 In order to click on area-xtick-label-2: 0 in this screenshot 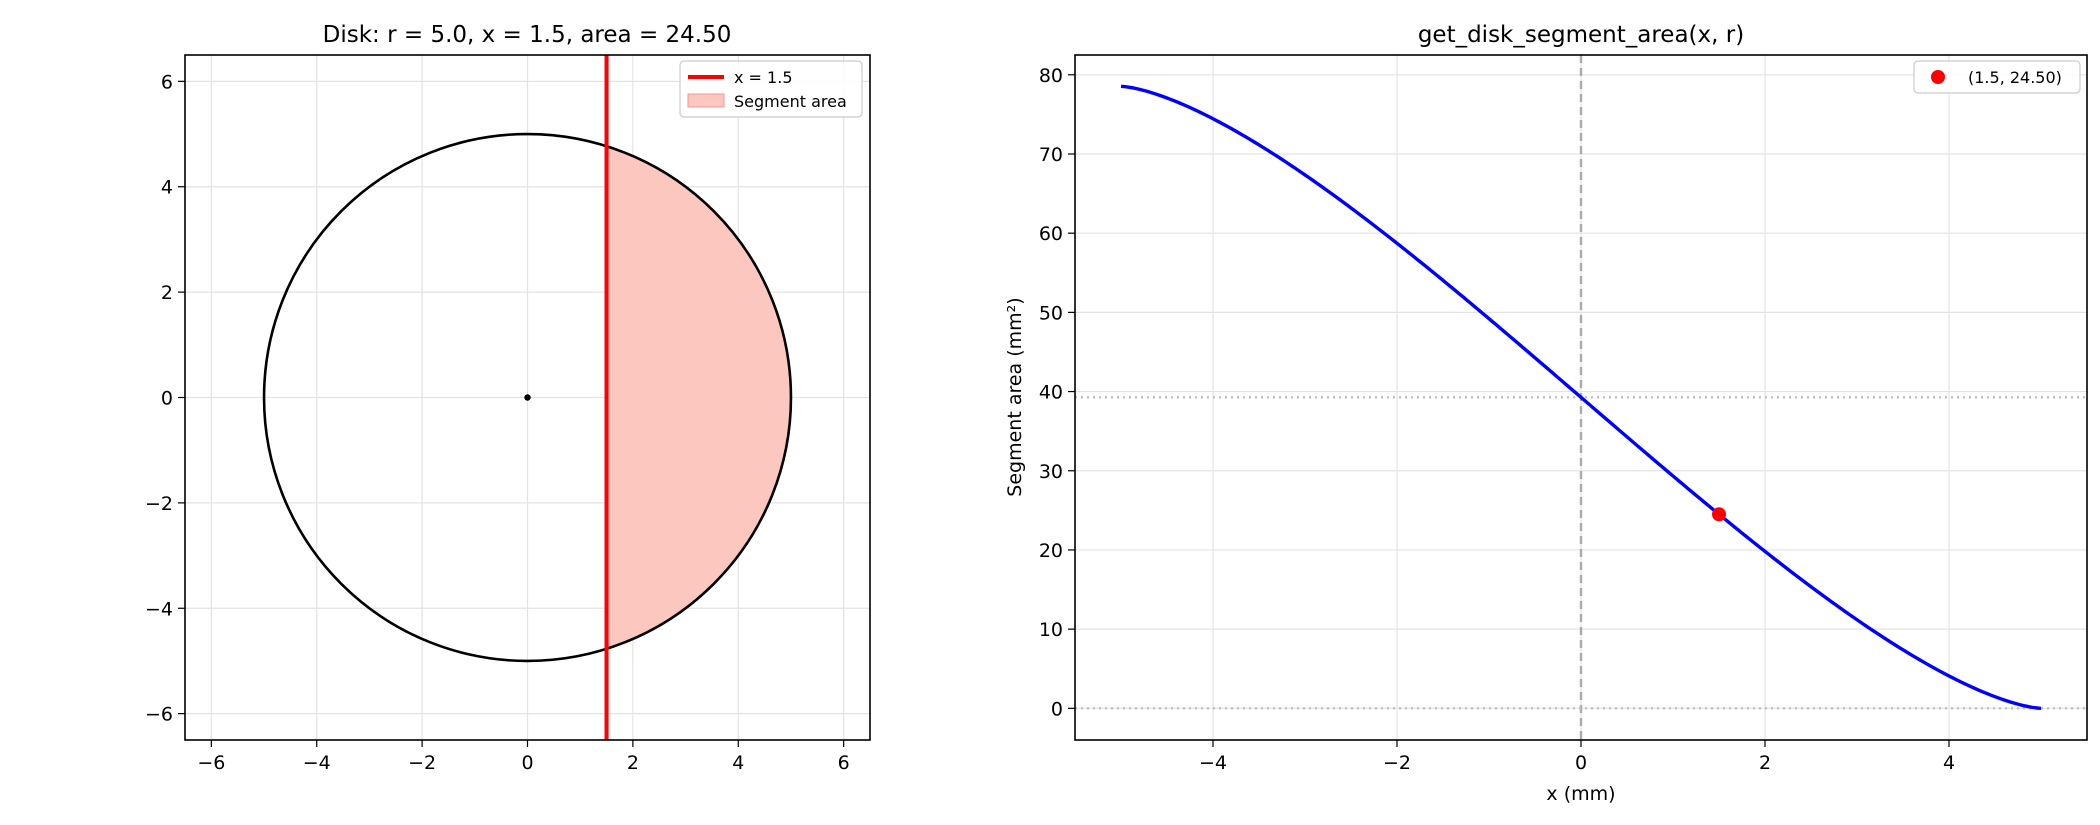, I will do `click(1581, 763)`.